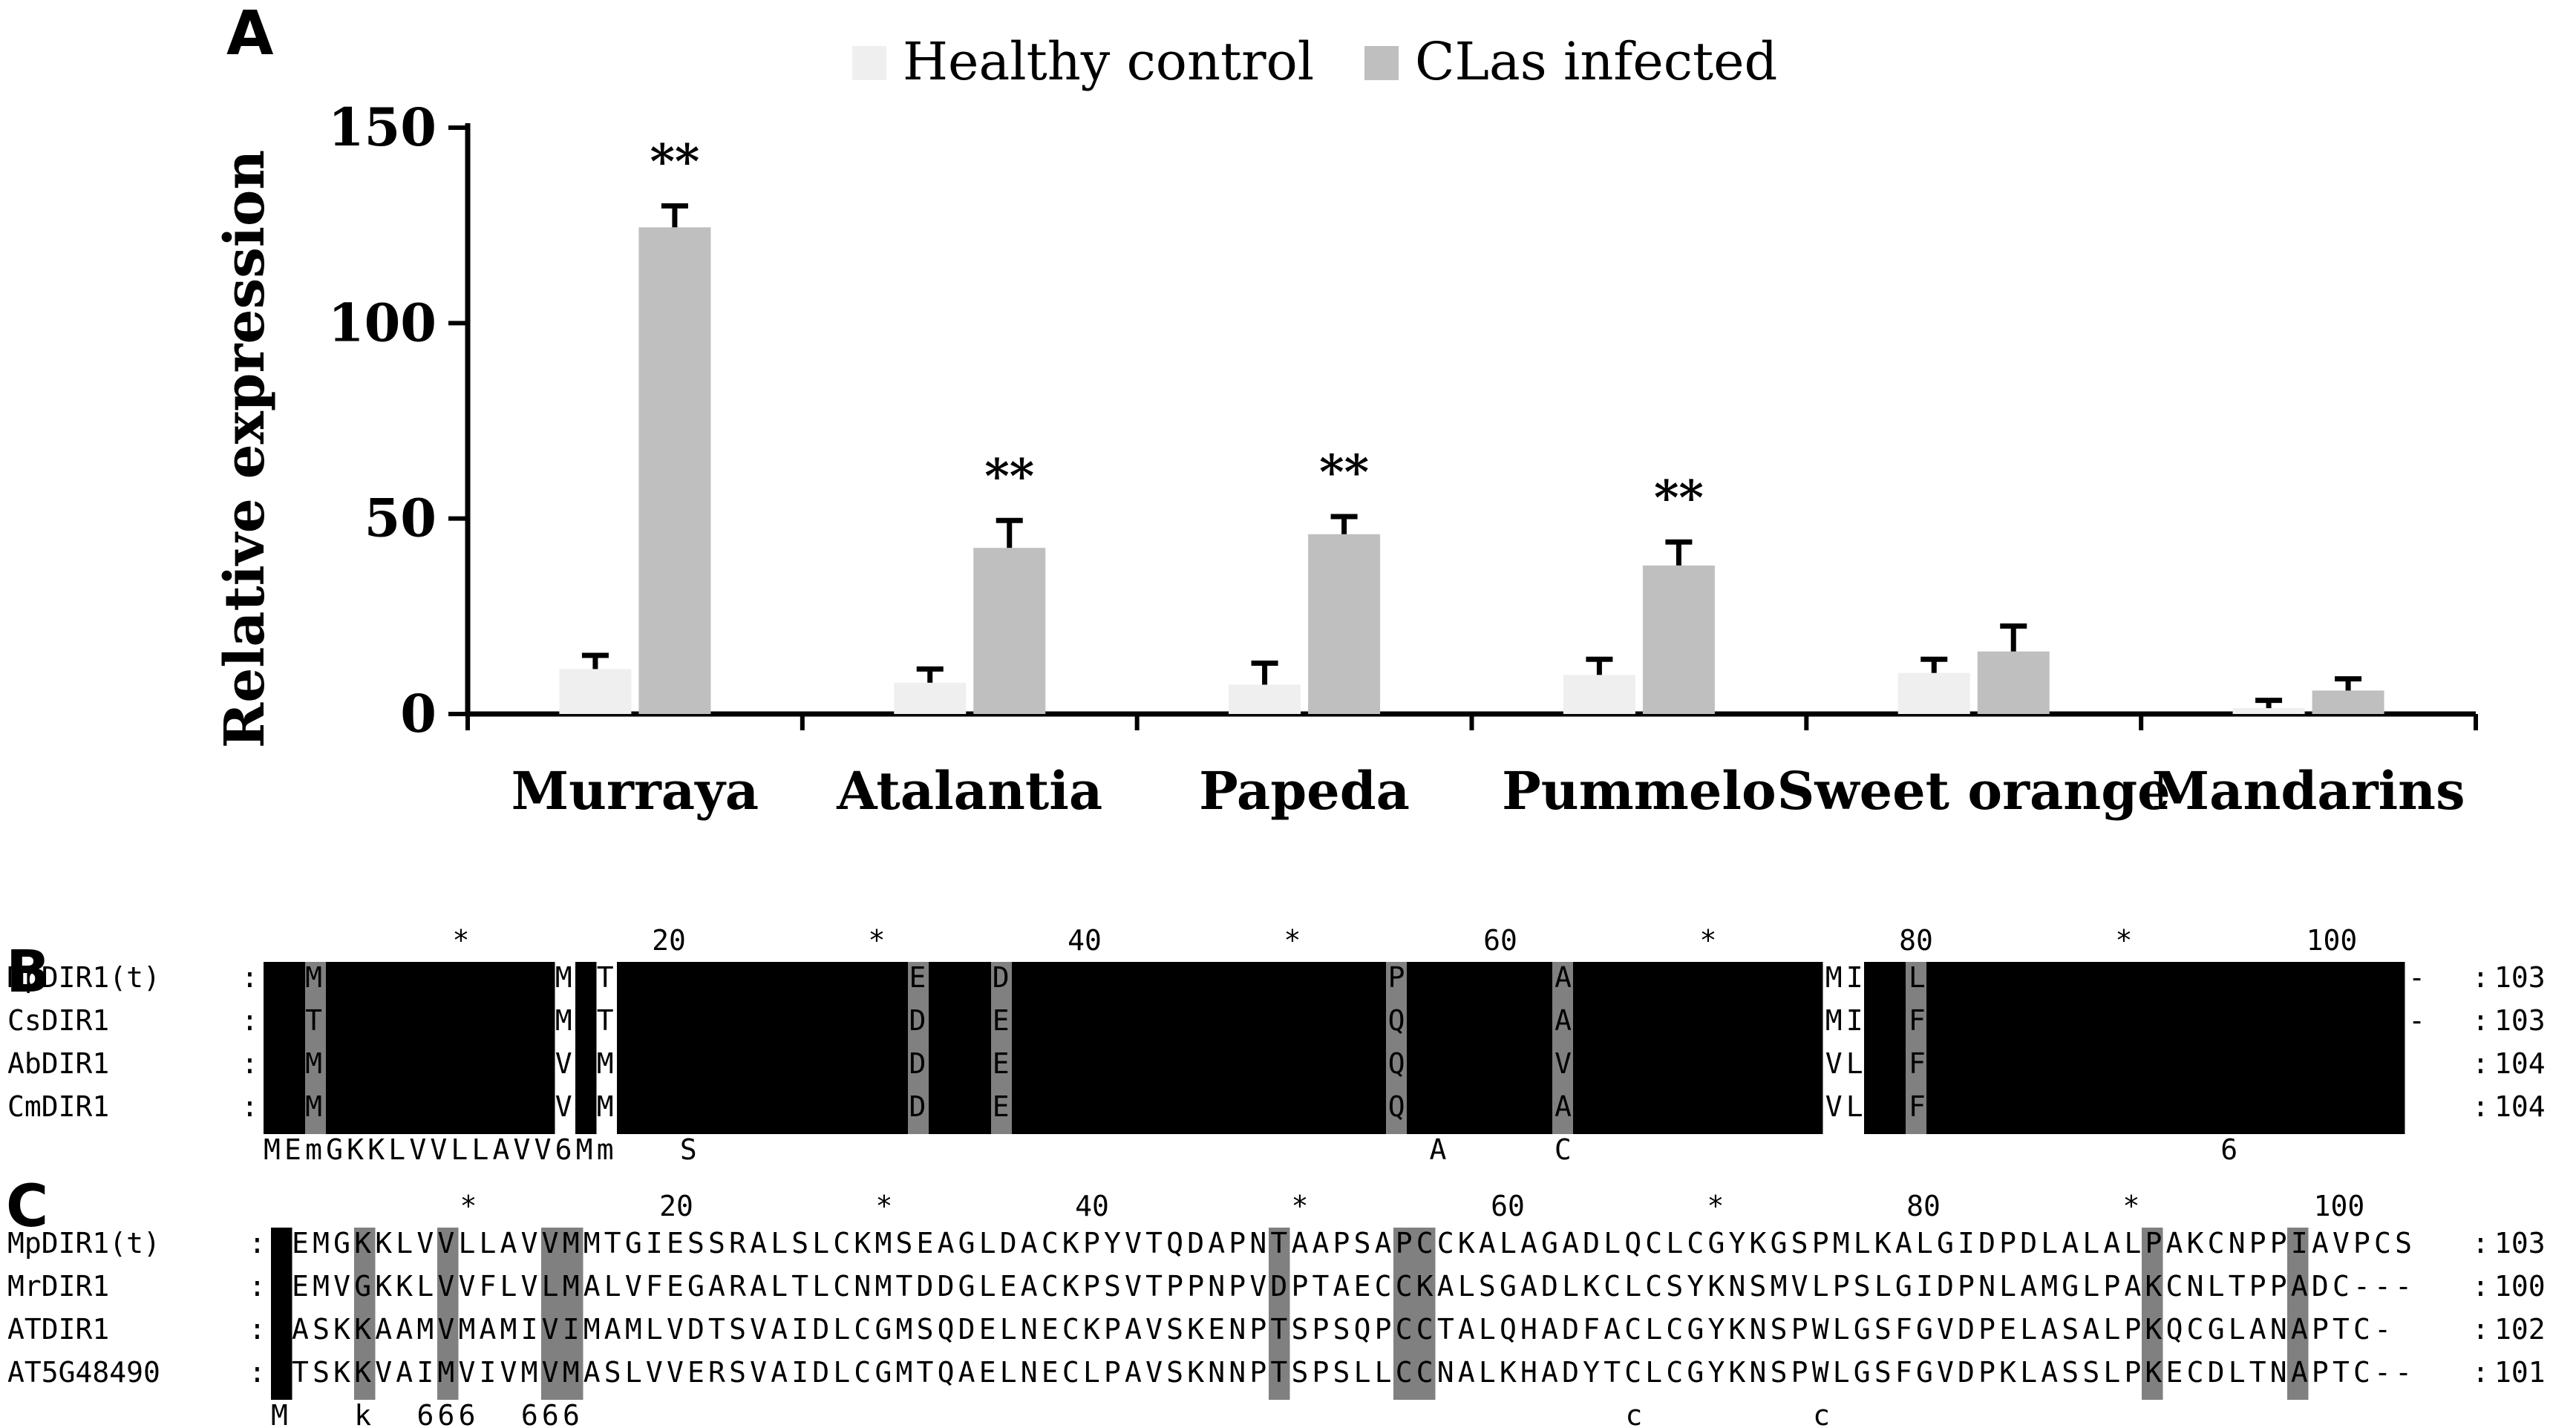 This screenshot has width=2576, height=1428. I want to click on legend-label: CLas infected, so click(1596, 61).